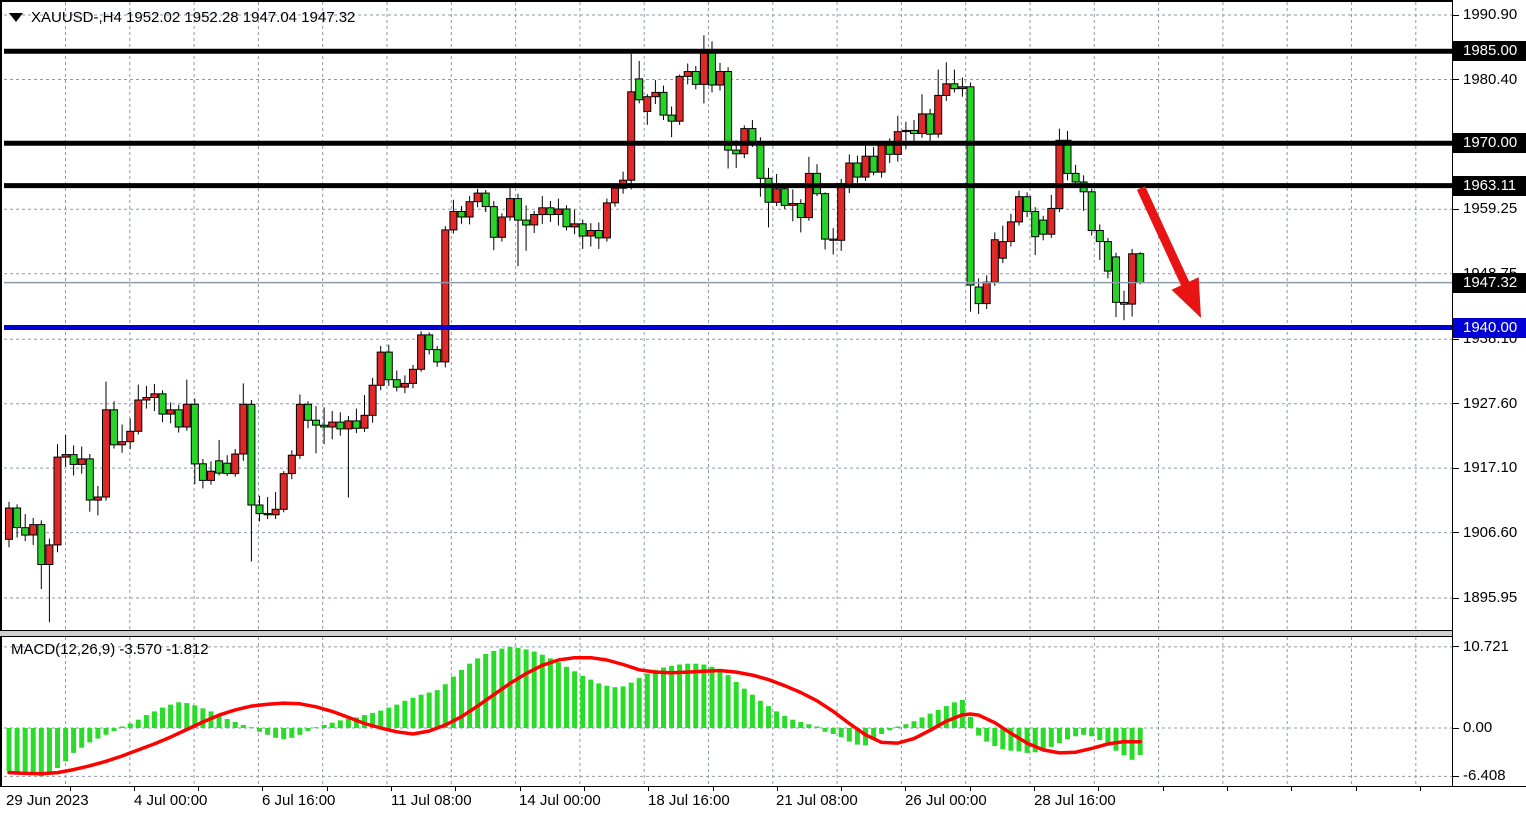 The width and height of the screenshot is (1526, 813). I want to click on macd-scale-label: -6.408, so click(1484, 776).